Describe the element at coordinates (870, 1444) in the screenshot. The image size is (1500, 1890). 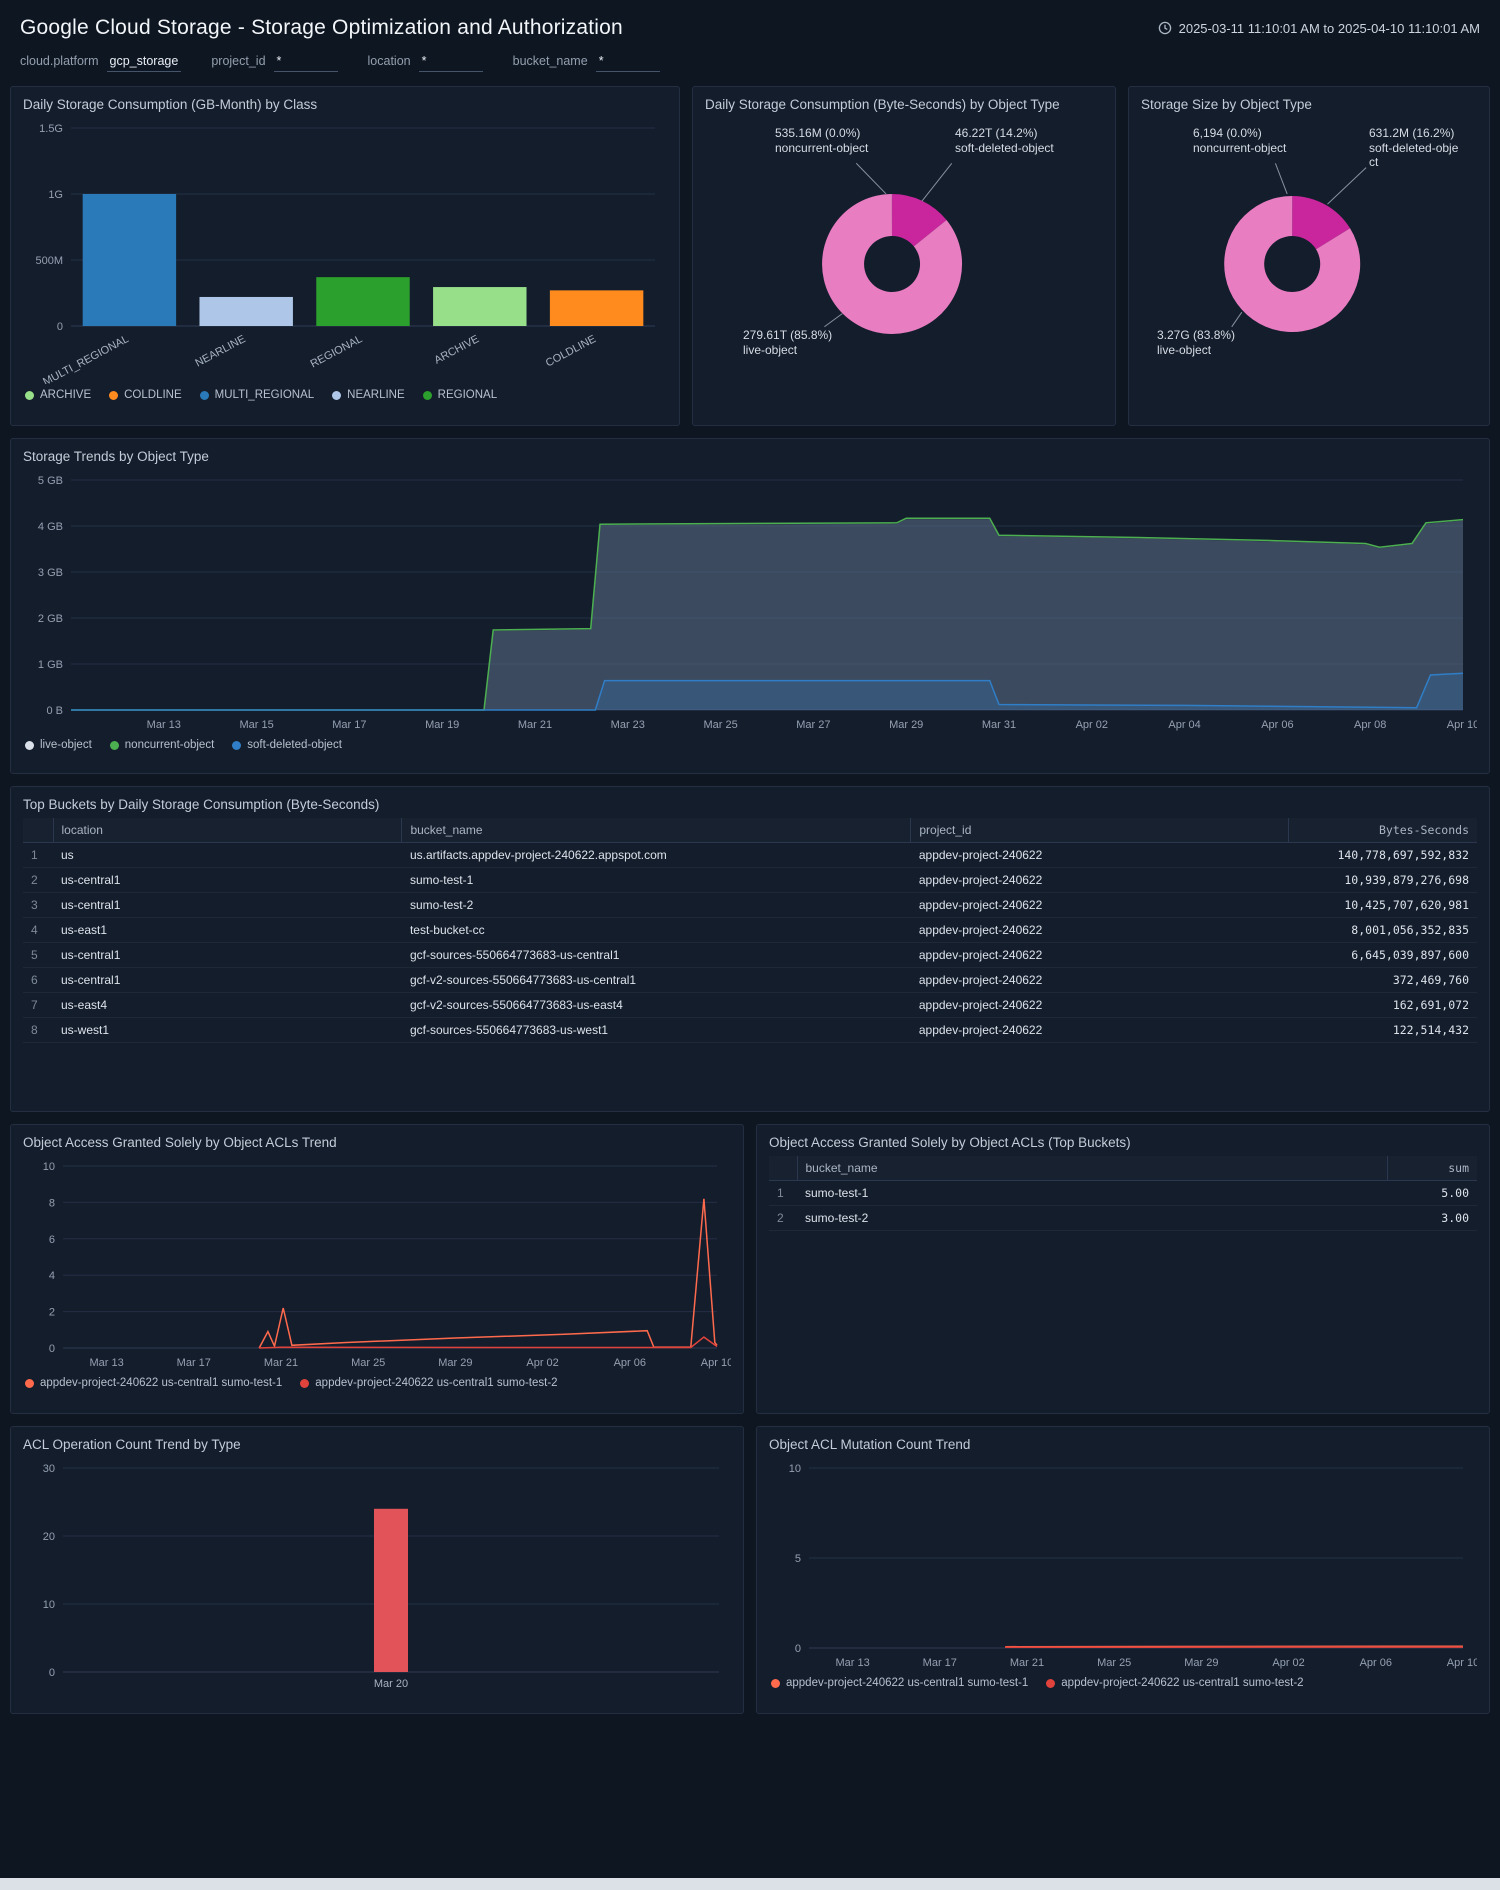
I see `panel-title: Object ACL Mutation Count Trend` at that location.